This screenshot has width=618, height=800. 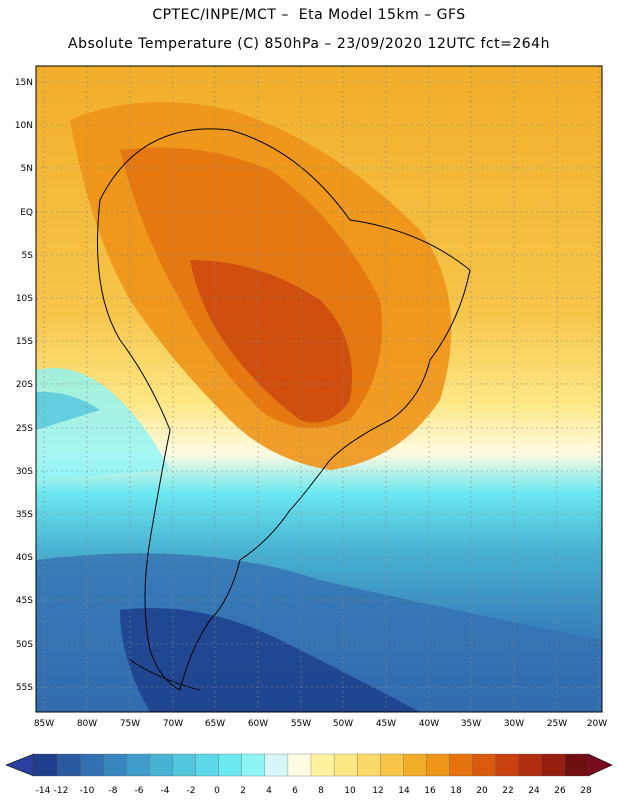 What do you see at coordinates (597, 724) in the screenshot?
I see `lon-label: 20W` at bounding box center [597, 724].